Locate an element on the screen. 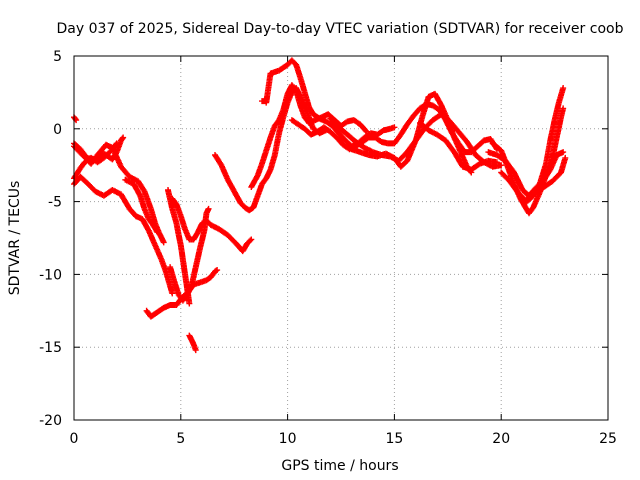 This screenshot has width=640, height=480. series-track-k is located at coordinates (192, 343).